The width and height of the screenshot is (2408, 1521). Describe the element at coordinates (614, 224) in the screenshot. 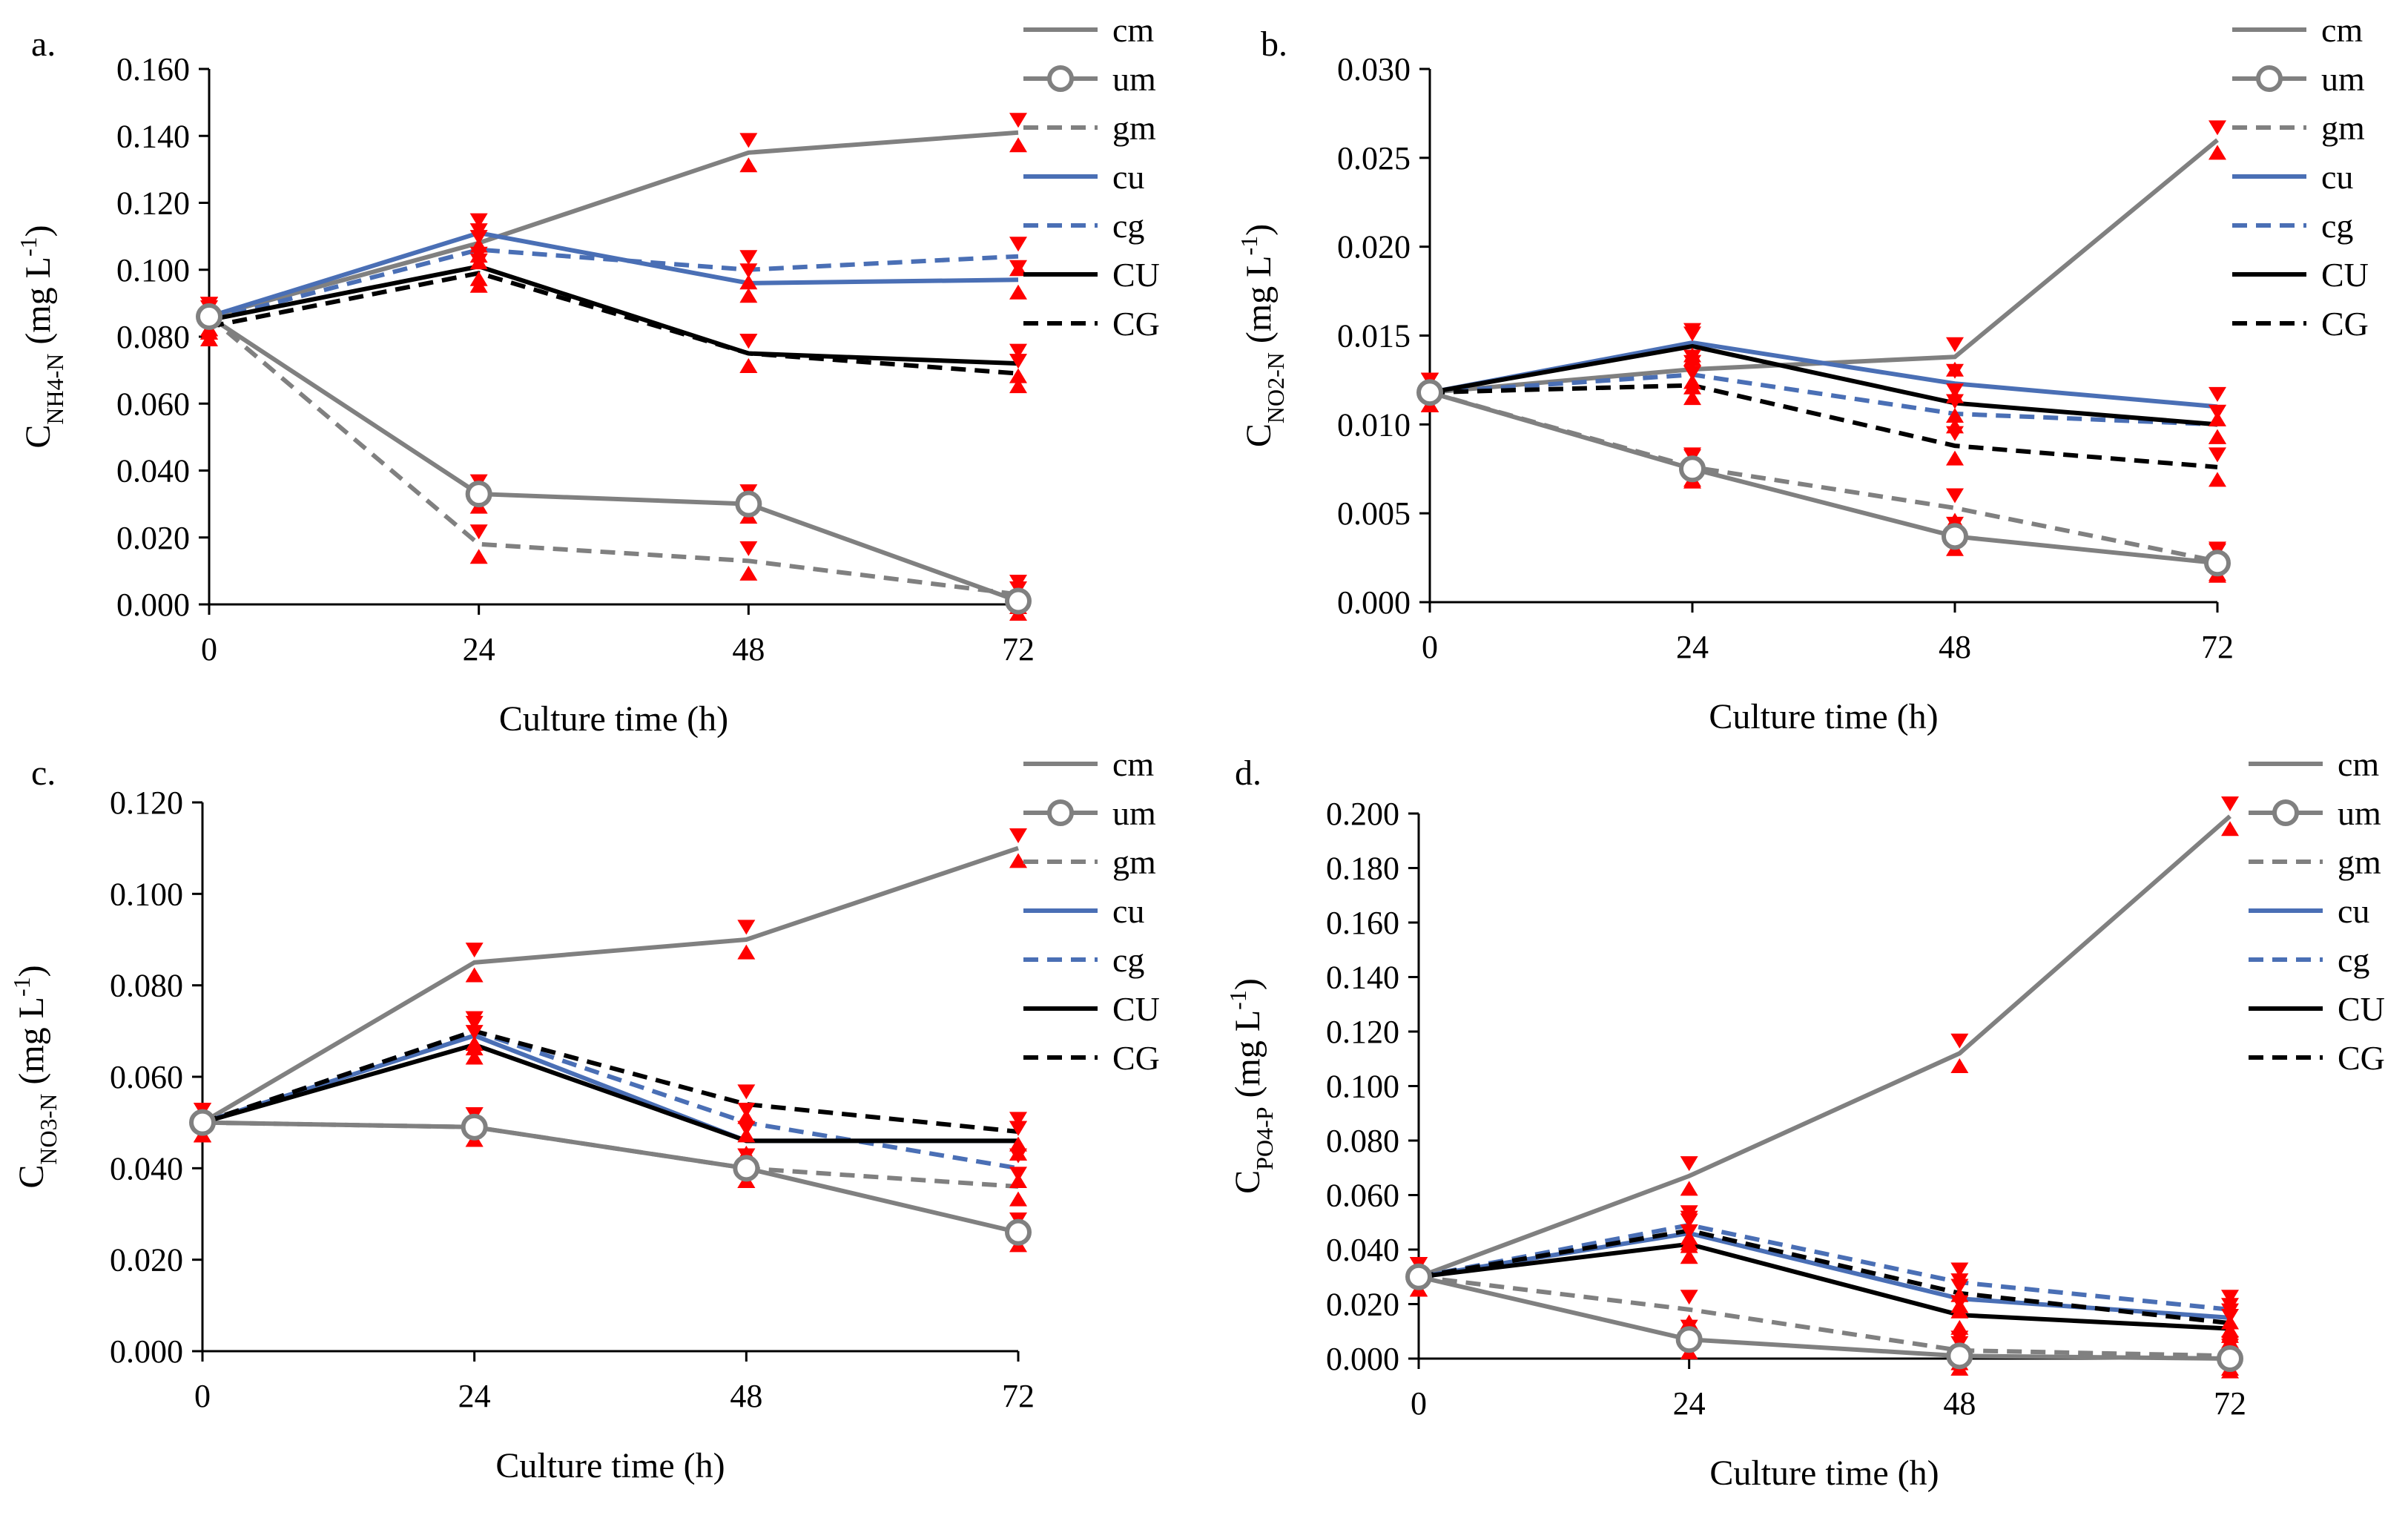

I see `series-line-cm` at that location.